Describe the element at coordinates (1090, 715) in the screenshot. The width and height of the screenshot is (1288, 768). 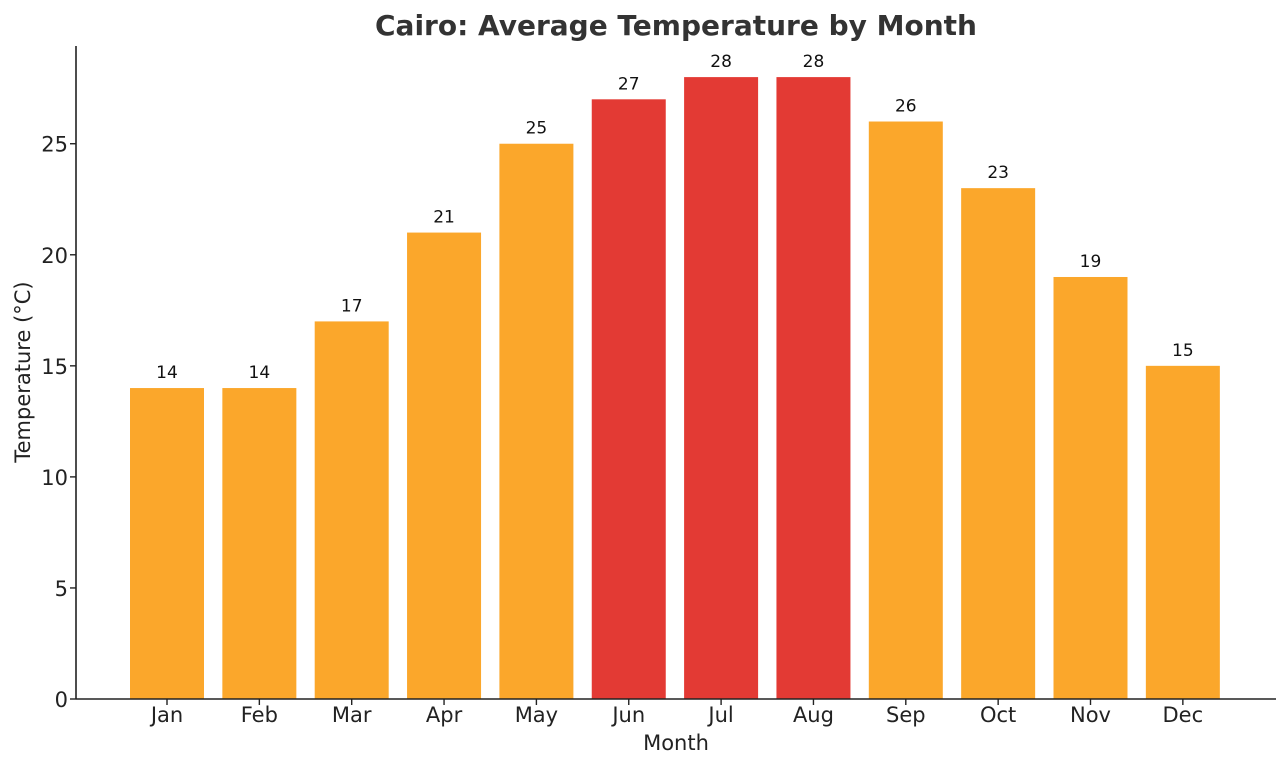
I see `x-tick-label-nov: Nov` at that location.